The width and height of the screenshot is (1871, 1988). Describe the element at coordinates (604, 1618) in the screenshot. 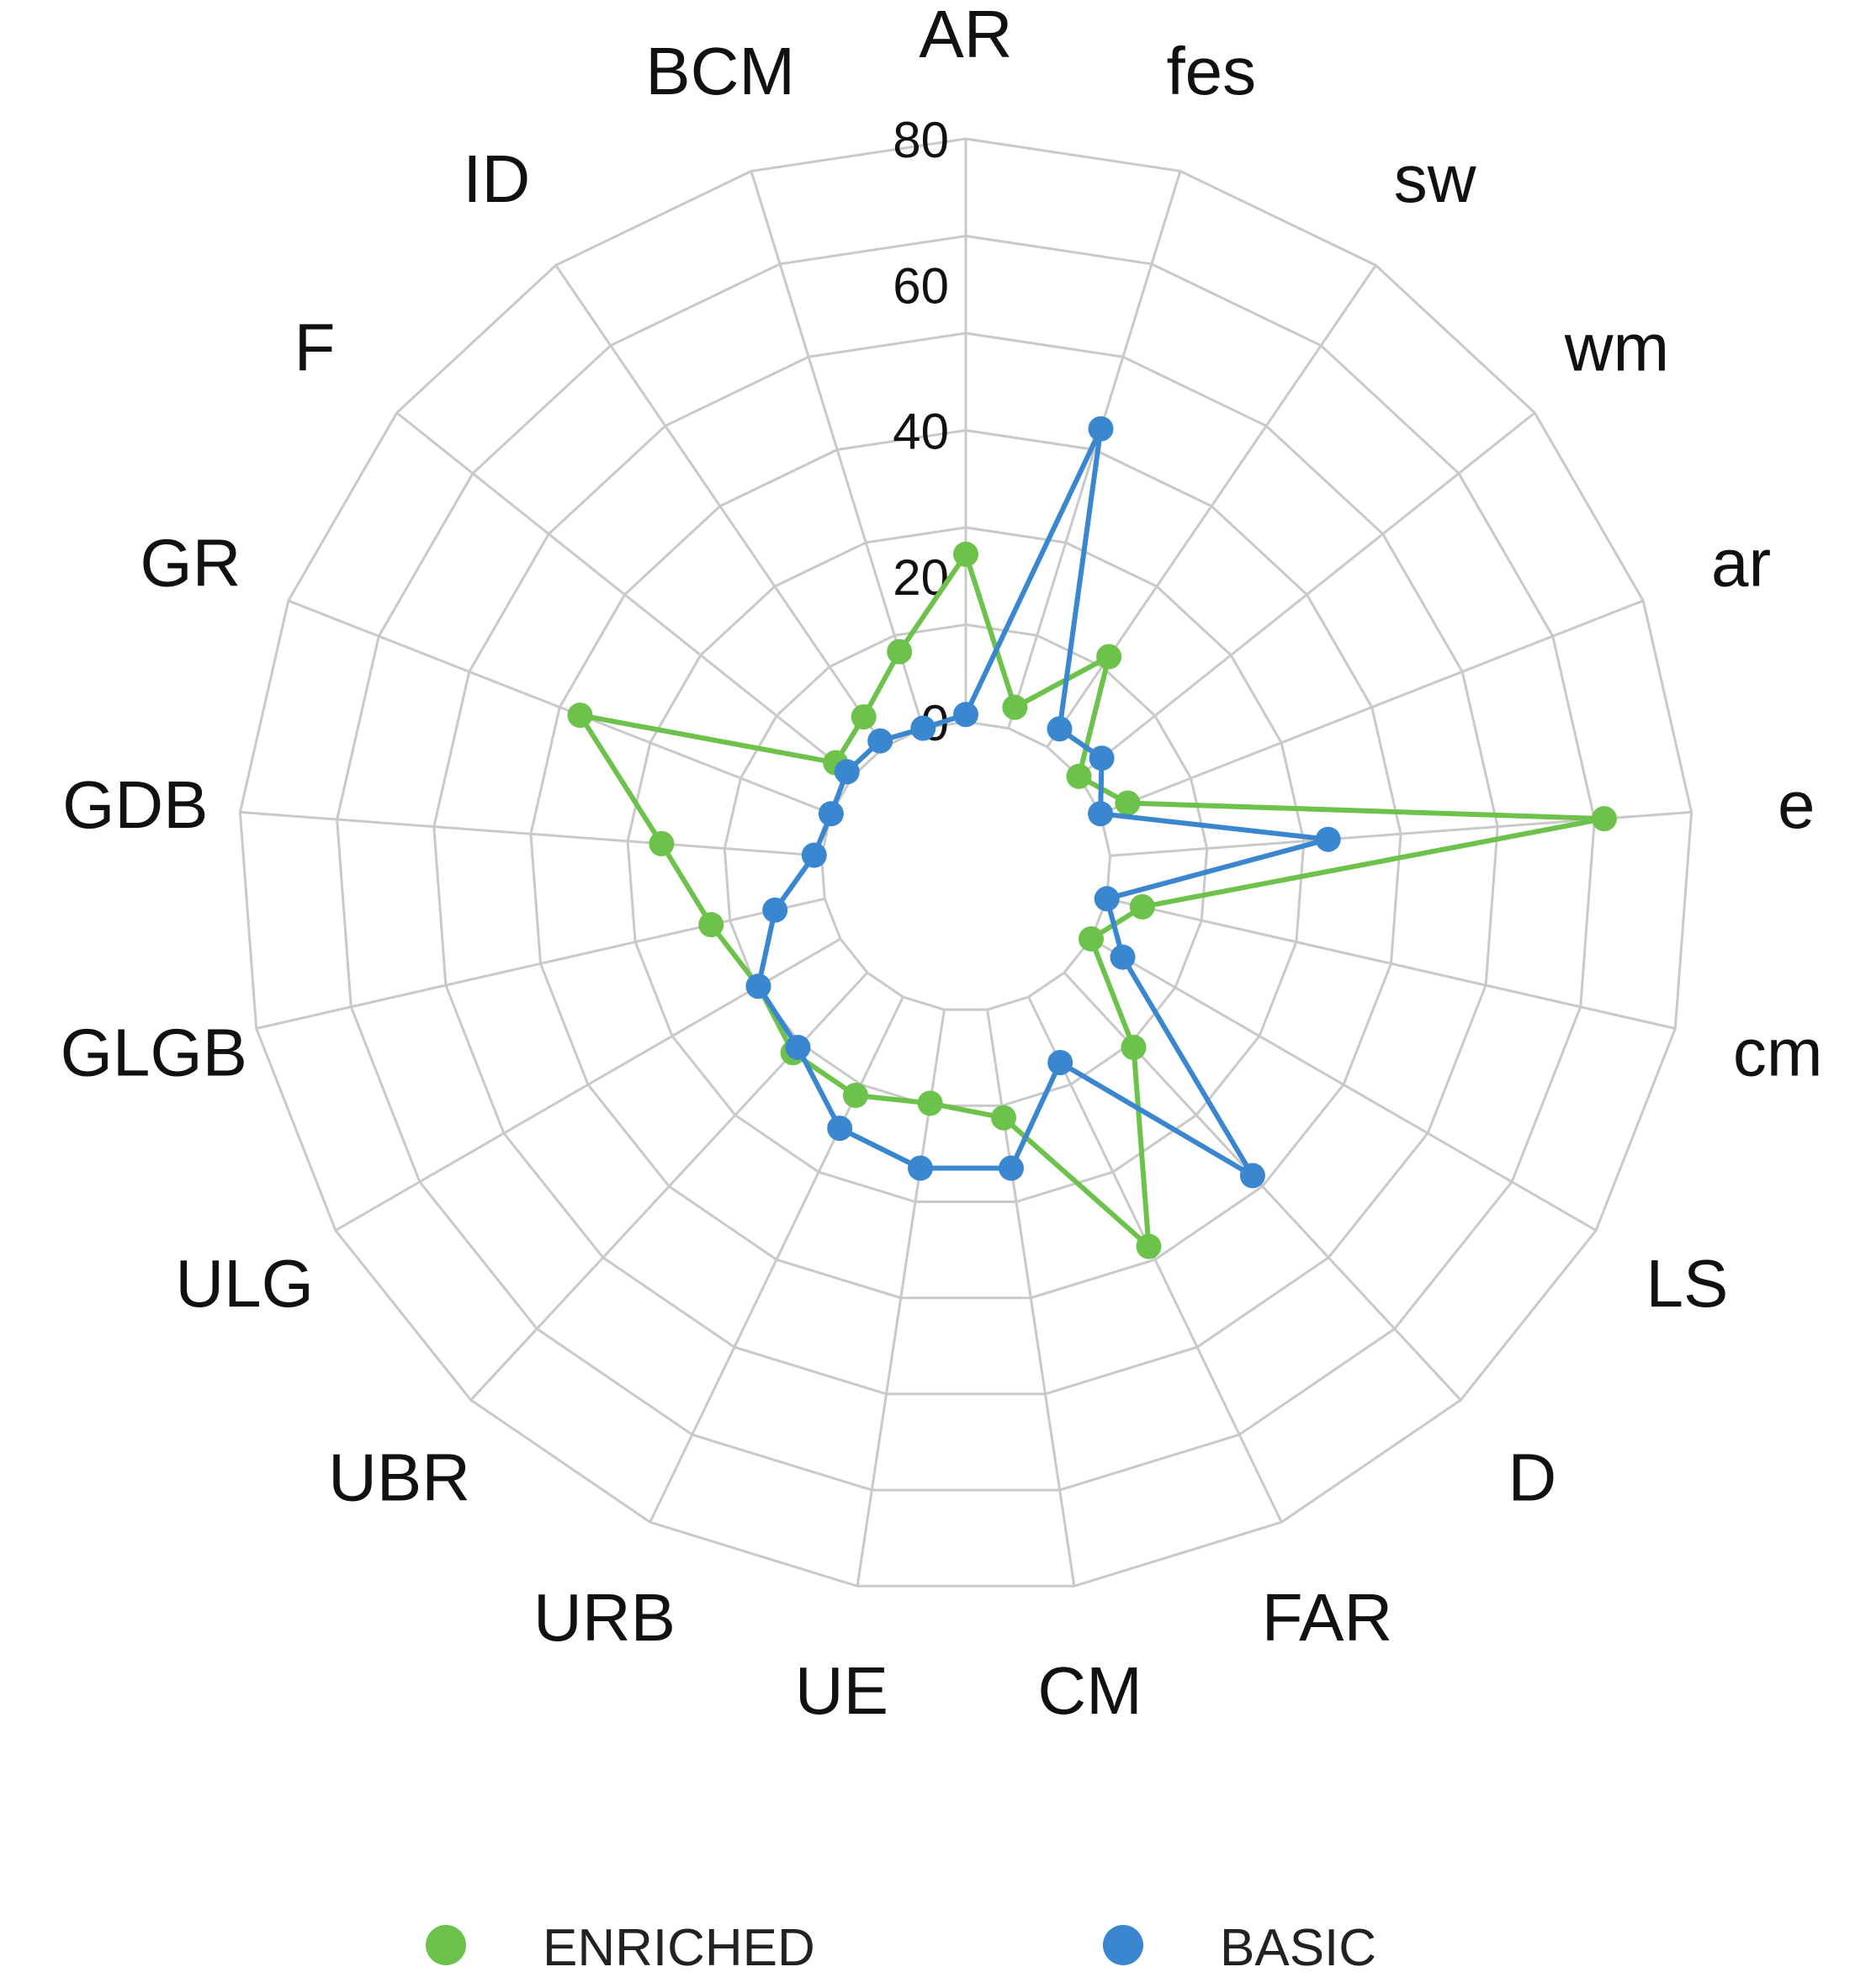

I see `category-label: URB` at that location.